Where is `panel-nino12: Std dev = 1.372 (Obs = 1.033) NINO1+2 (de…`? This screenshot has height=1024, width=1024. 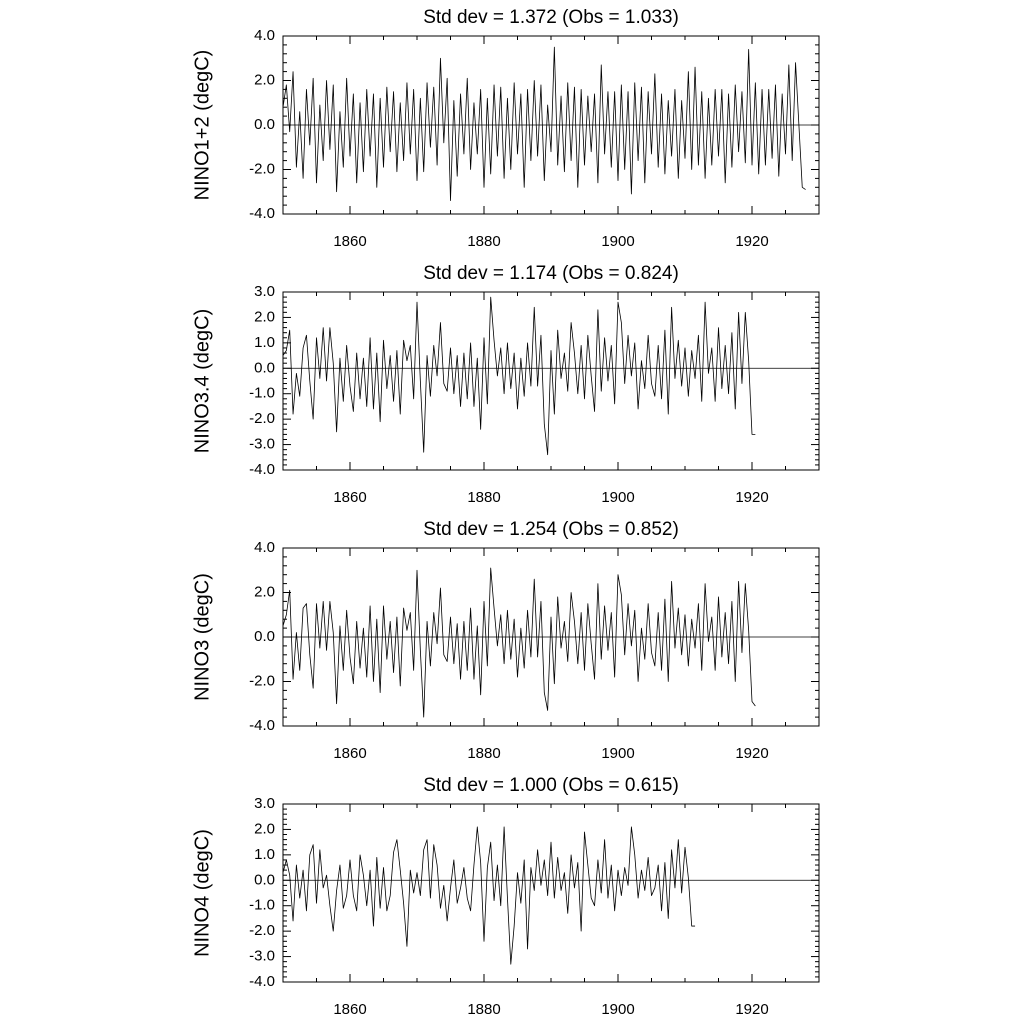
panel-nino12: Std dev = 1.372 (Obs = 1.033) NINO1+2 (de… is located at coordinates (505, 128).